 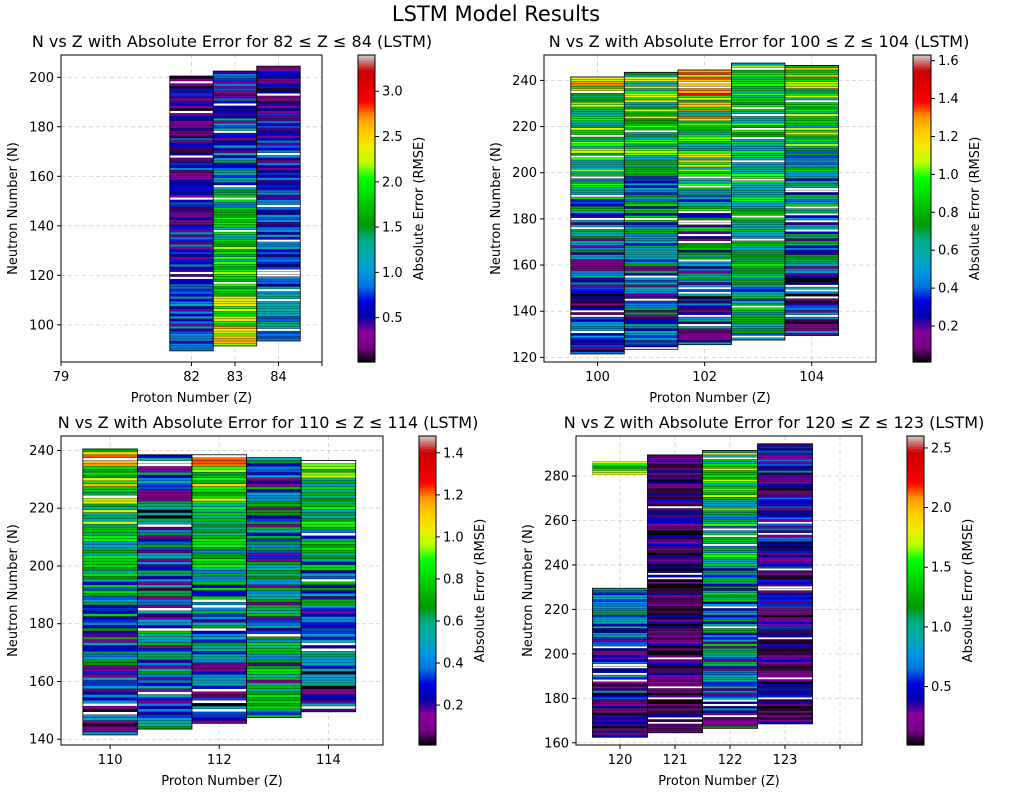 I want to click on y-tick-label: 160, so click(x=556, y=743).